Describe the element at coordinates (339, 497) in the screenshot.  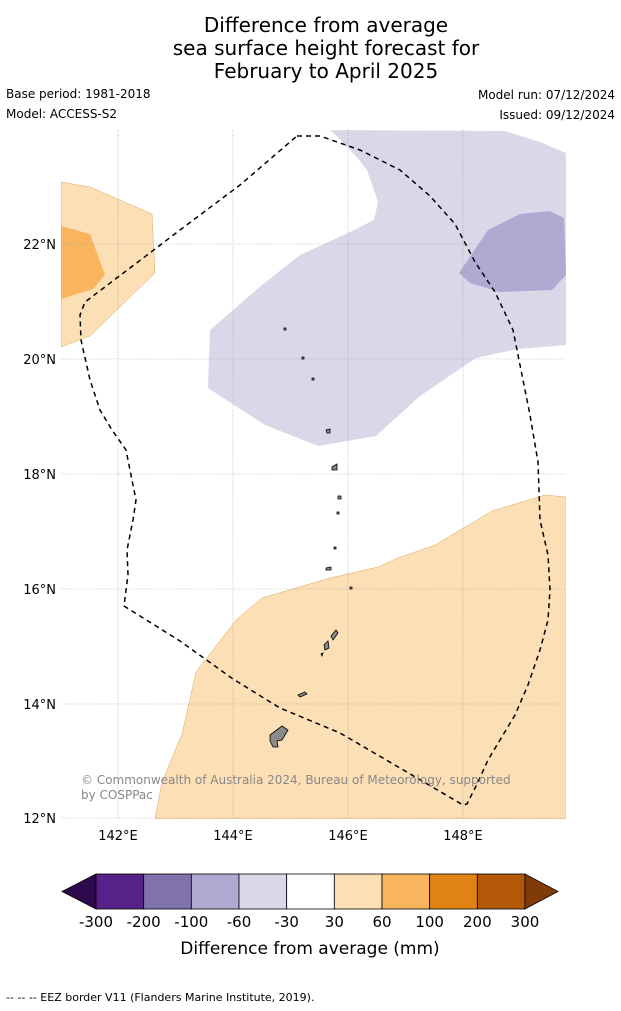
I see `island-pagan` at that location.